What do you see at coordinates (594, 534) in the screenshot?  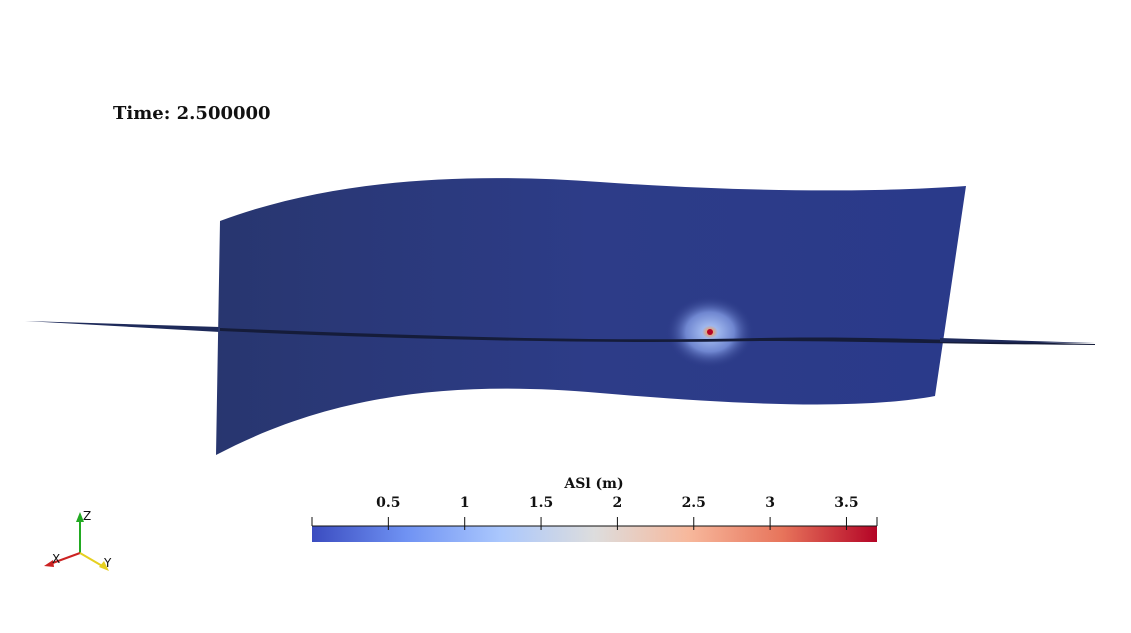 I see `colorbar-gradient` at bounding box center [594, 534].